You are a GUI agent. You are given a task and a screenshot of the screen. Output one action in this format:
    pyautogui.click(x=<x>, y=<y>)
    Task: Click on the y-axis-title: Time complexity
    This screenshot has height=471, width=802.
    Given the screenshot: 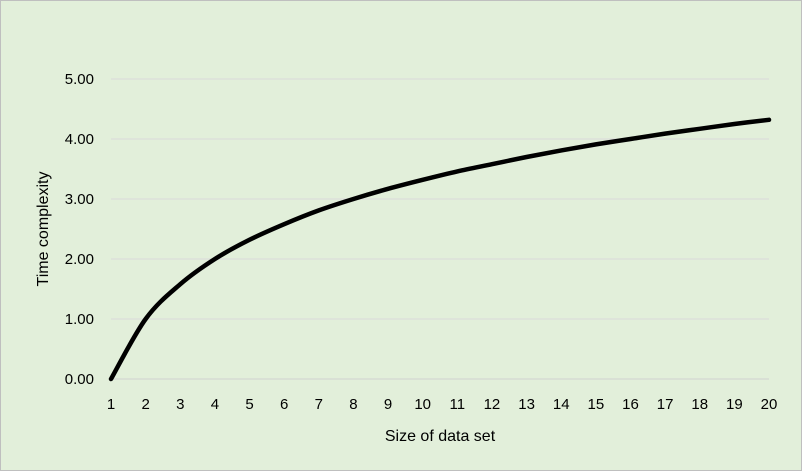 What is the action you would take?
    pyautogui.click(x=43, y=229)
    